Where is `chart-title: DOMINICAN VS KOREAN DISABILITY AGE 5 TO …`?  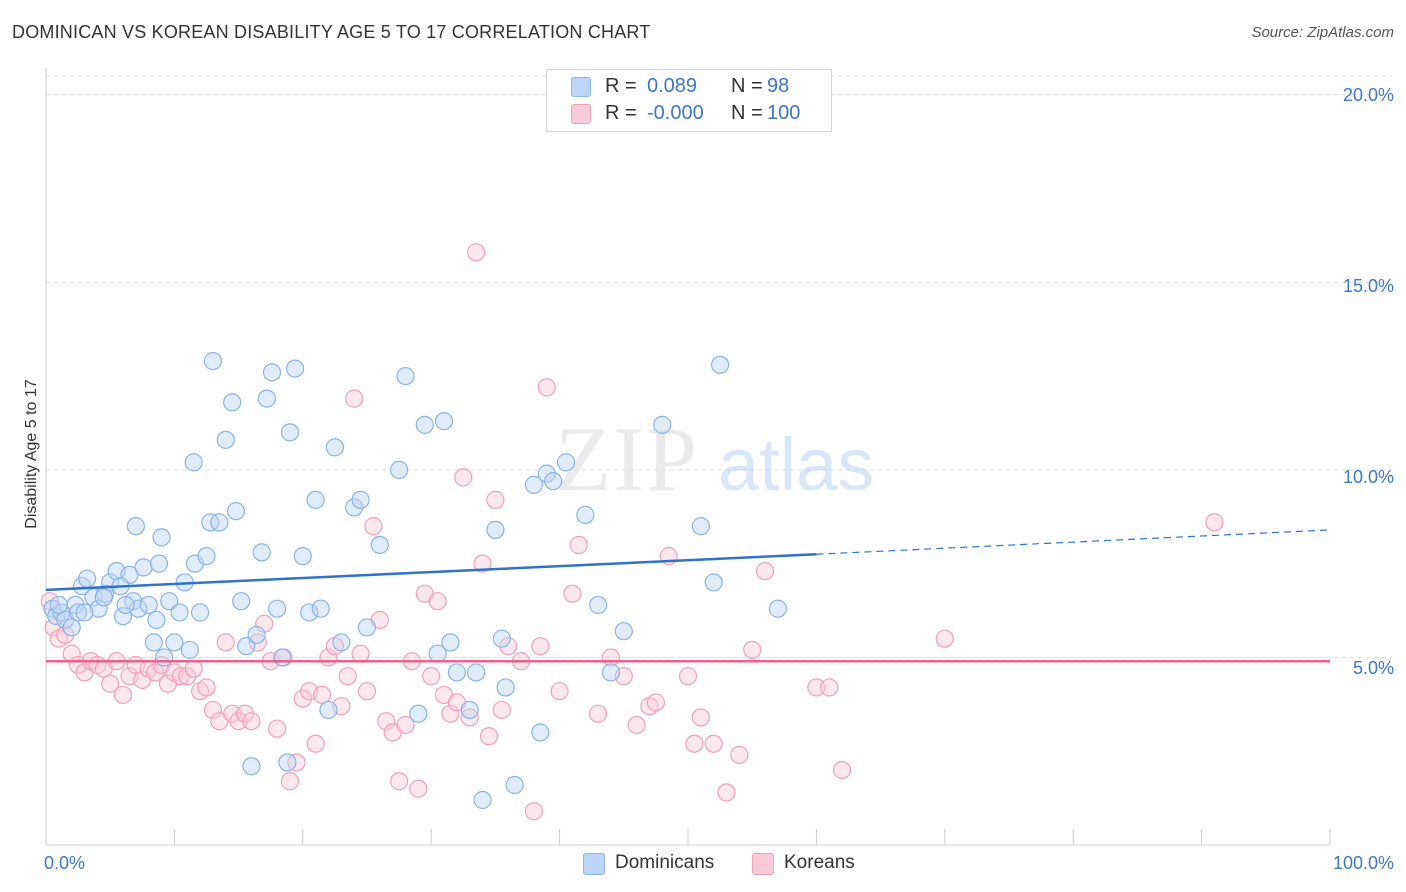
chart-title: DOMINICAN VS KOREAN DISABILITY AGE 5 TO … is located at coordinates (331, 32).